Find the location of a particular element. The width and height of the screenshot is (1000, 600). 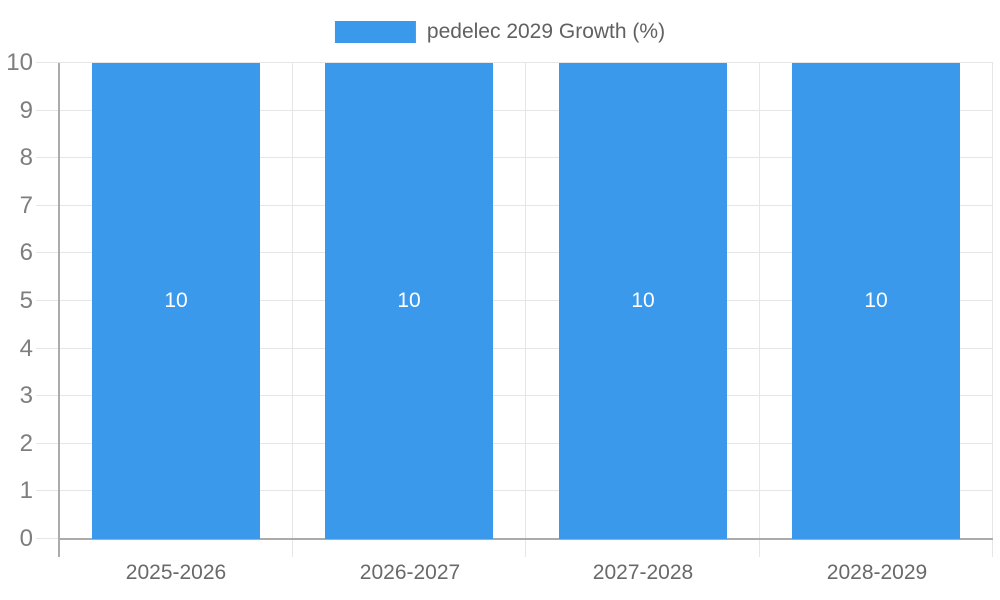

x-axis-line is located at coordinates (525, 539).